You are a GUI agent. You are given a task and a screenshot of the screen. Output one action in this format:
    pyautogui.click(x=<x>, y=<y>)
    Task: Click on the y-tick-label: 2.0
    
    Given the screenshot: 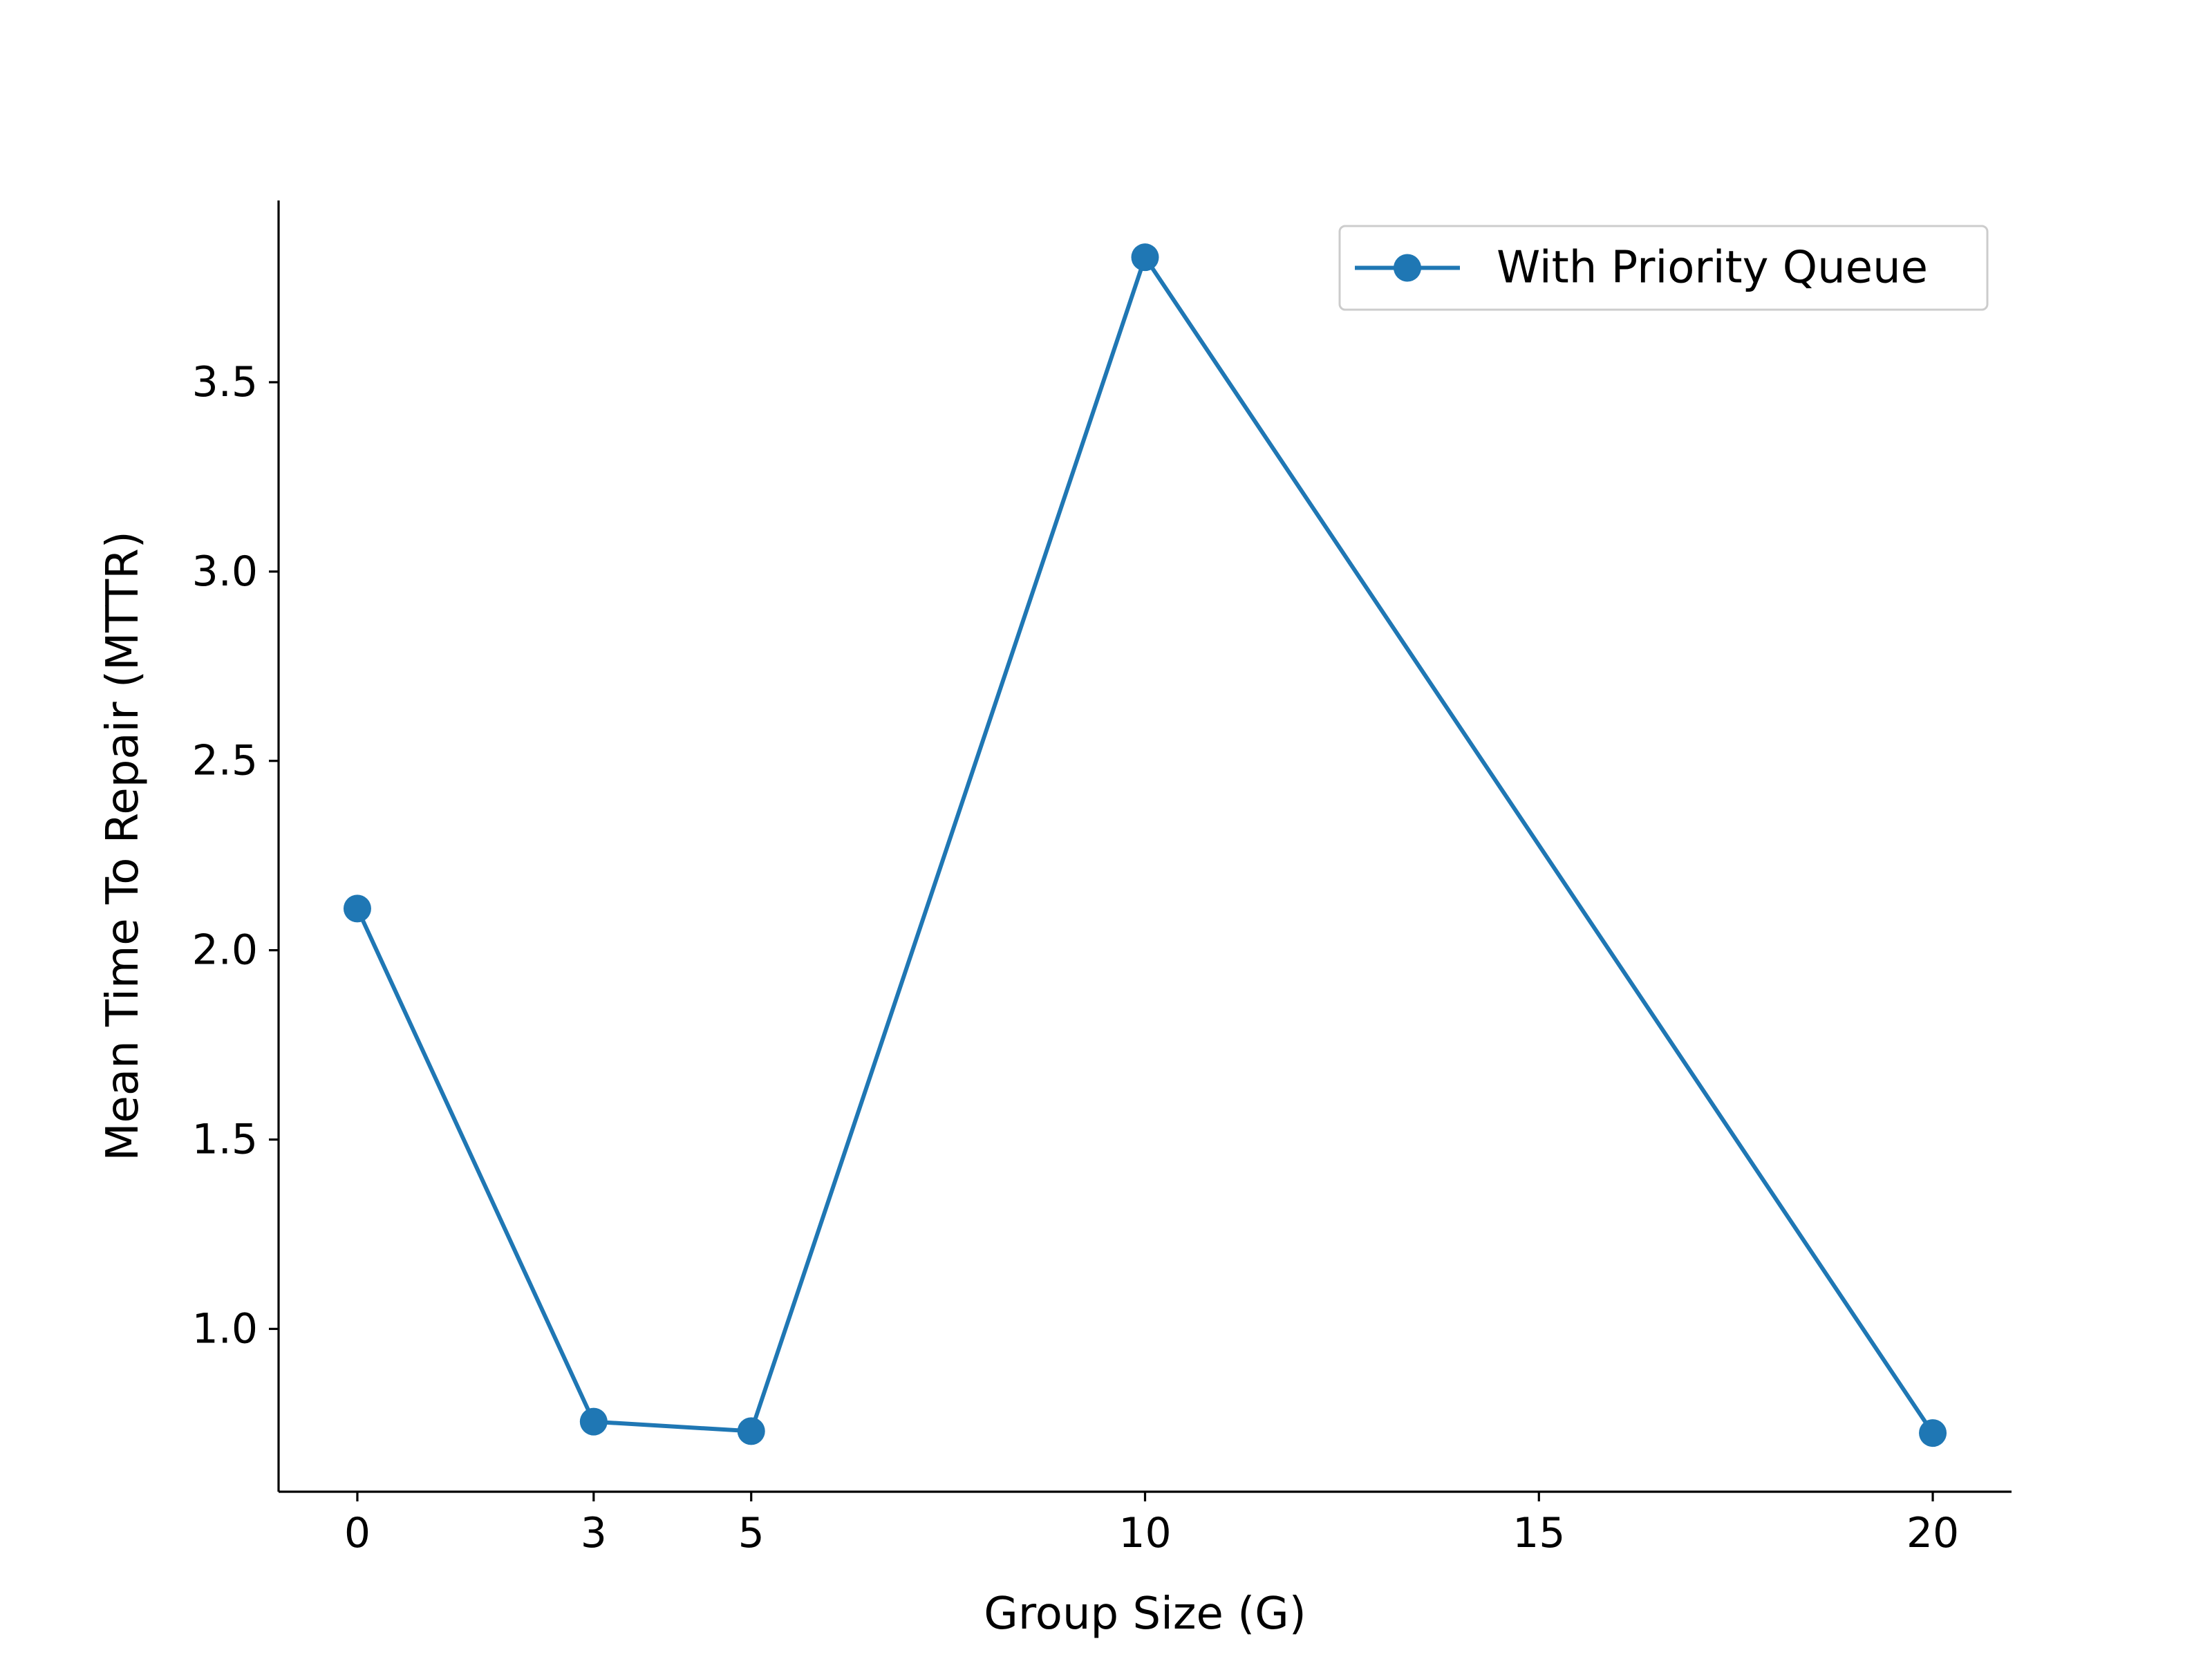 What is the action you would take?
    pyautogui.click(x=225, y=950)
    